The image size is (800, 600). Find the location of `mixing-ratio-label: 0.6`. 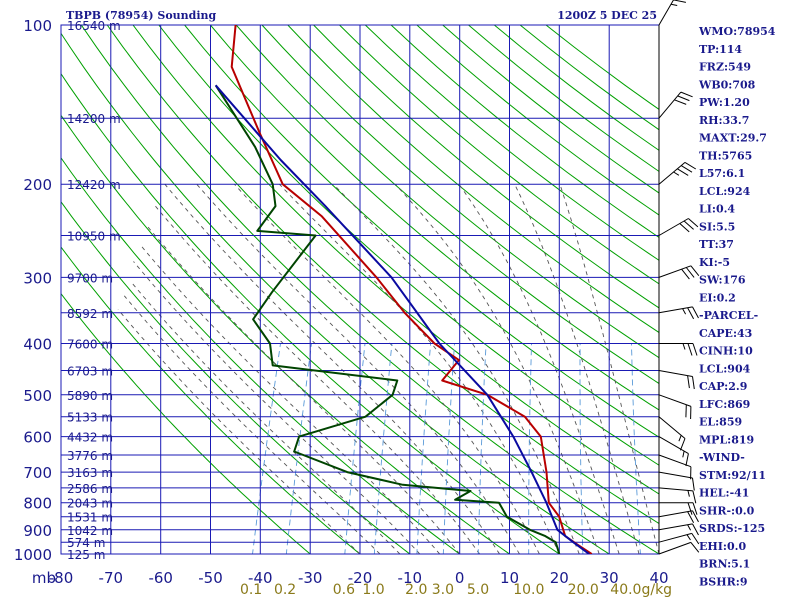

mixing-ratio-label: 0.6 is located at coordinates (344, 590).